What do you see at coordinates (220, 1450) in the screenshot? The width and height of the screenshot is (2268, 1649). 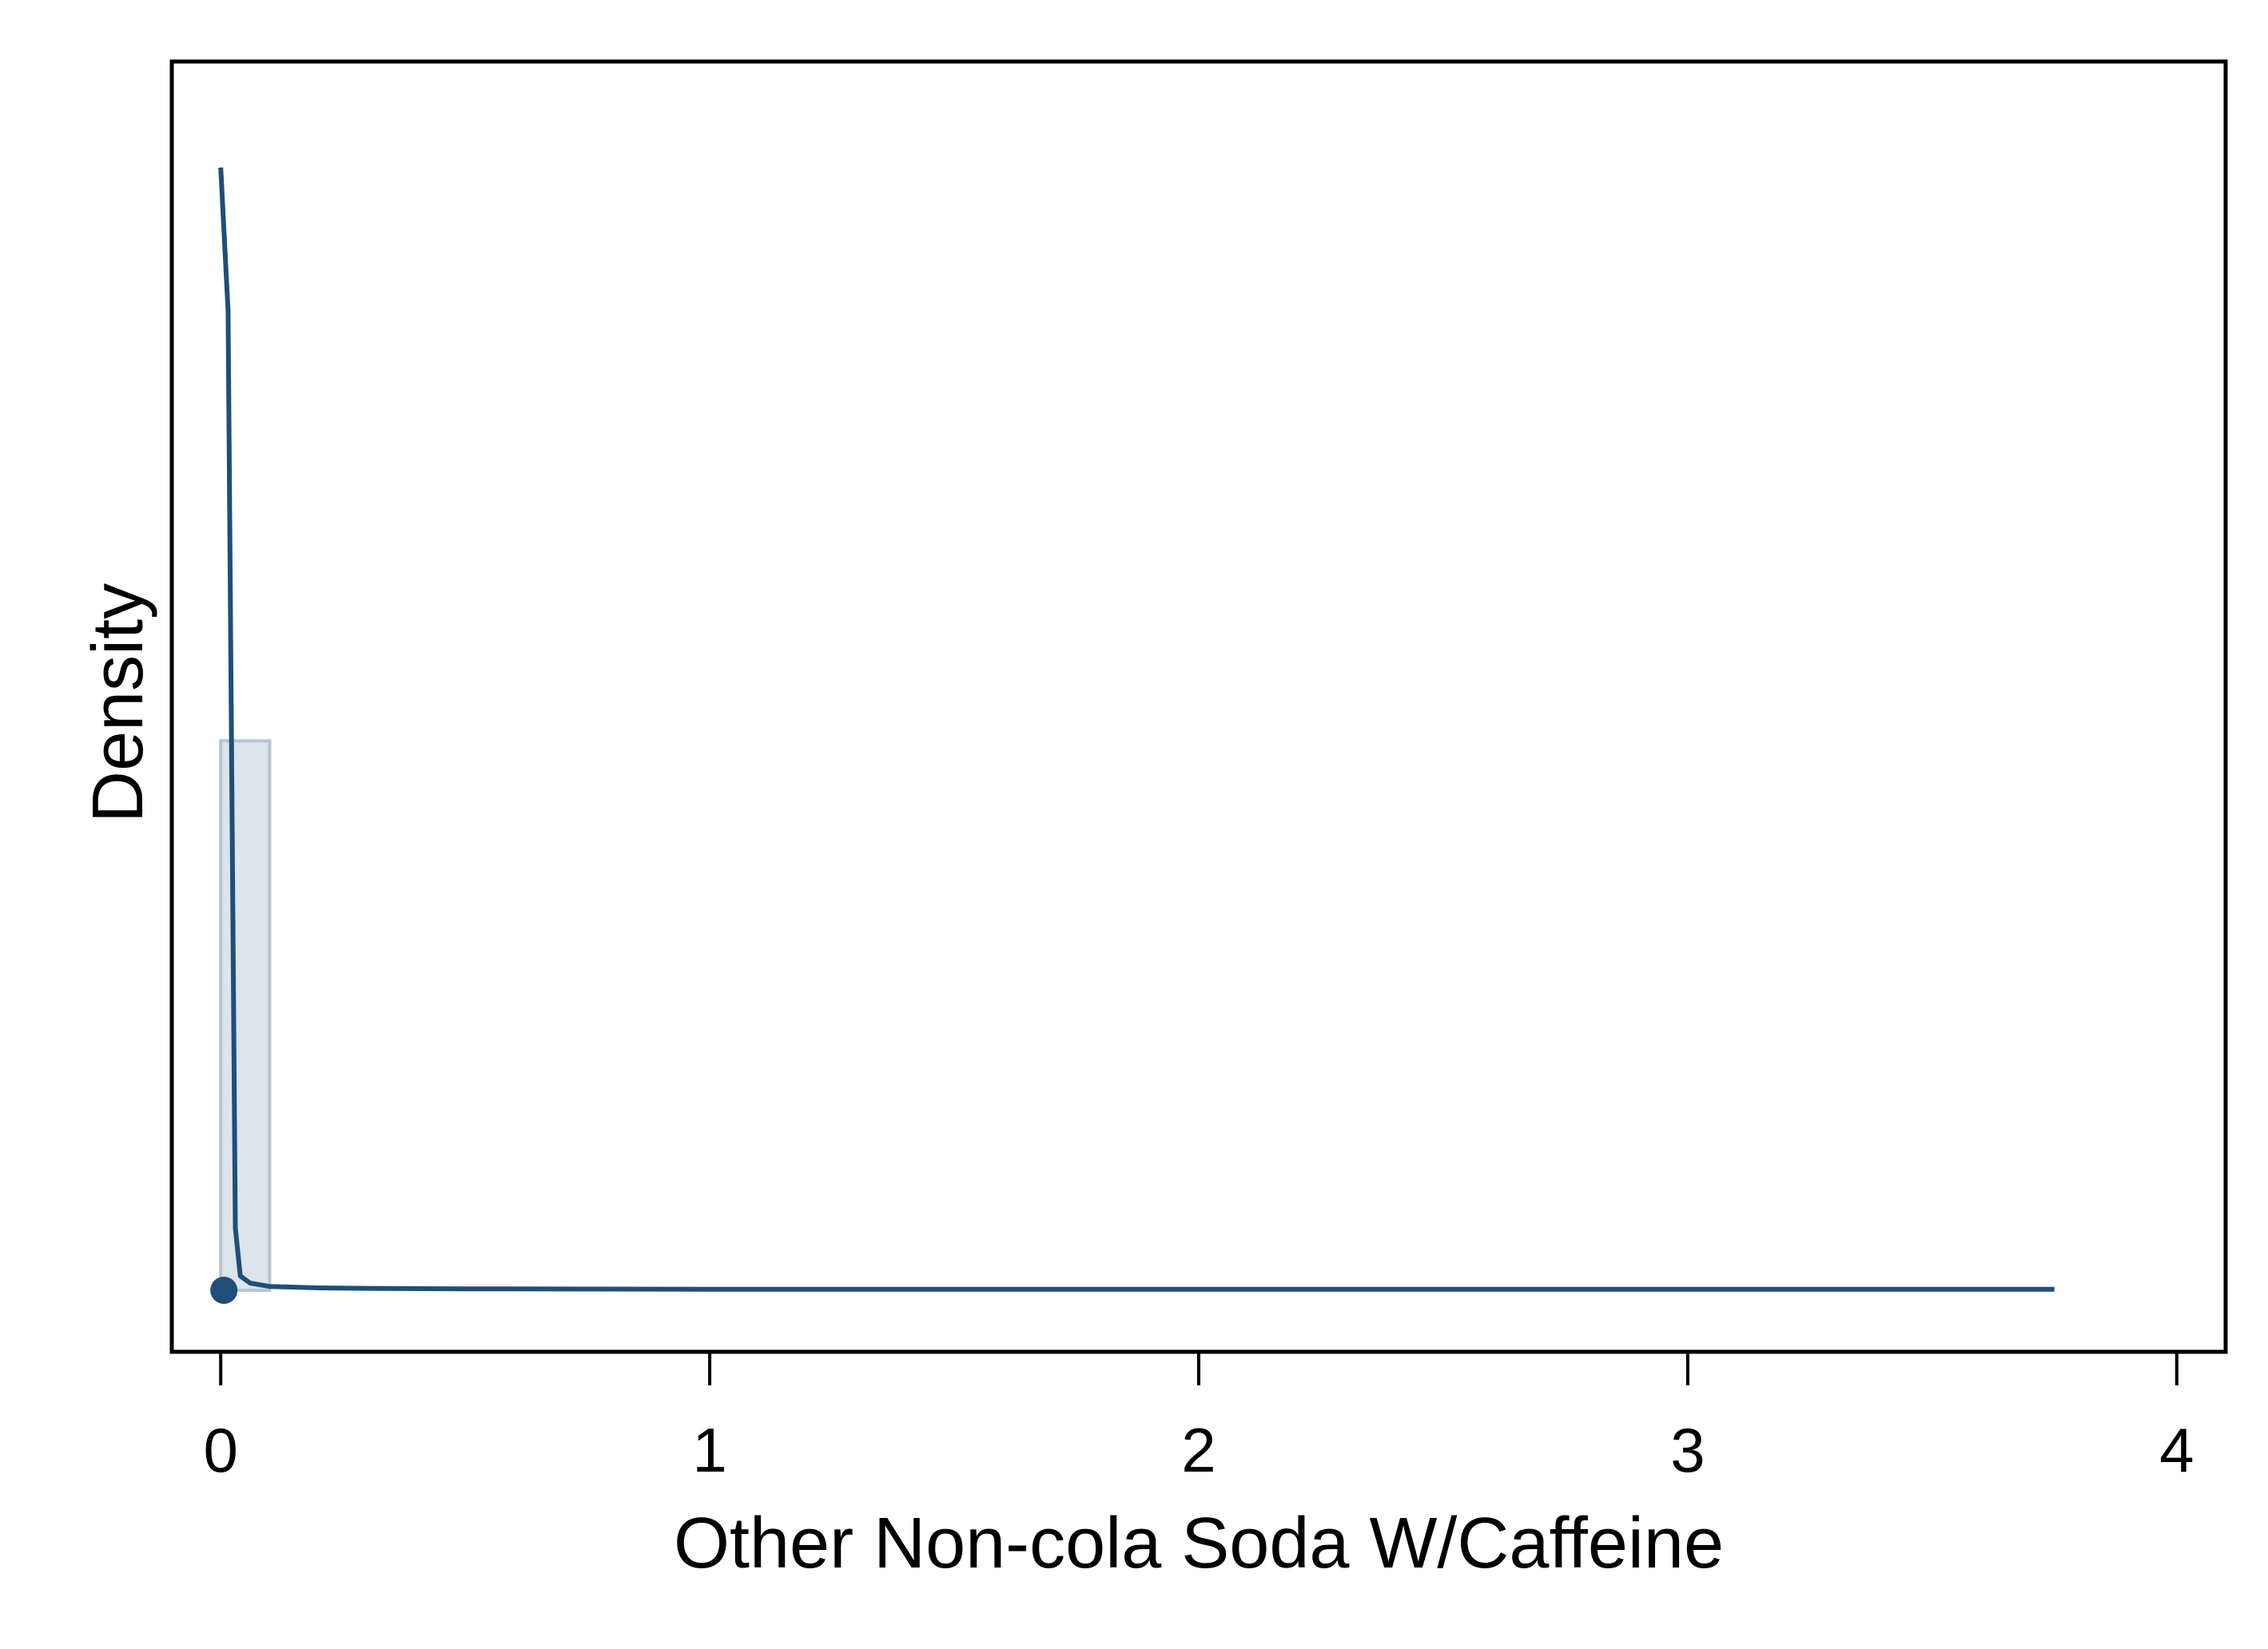 I see `x-tick-label-0: 0` at bounding box center [220, 1450].